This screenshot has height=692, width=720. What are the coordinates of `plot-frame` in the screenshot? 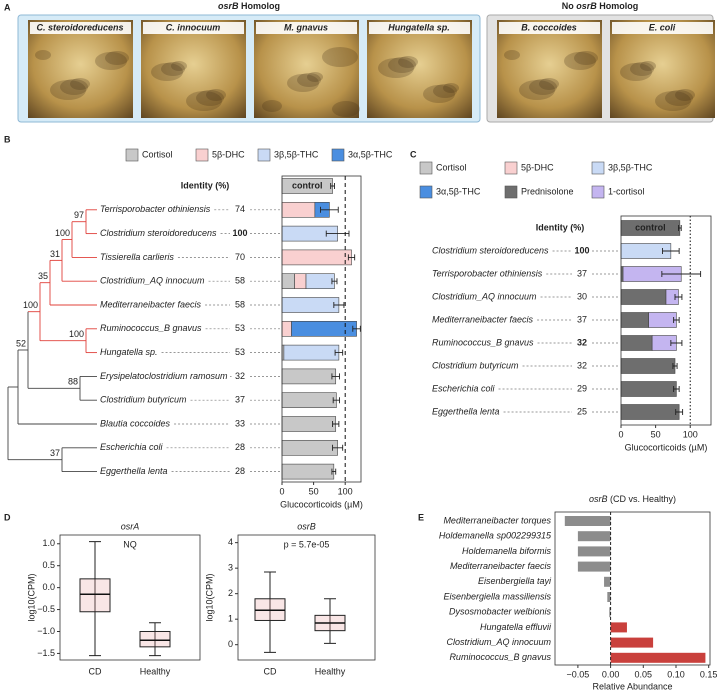 It's located at (306, 597).